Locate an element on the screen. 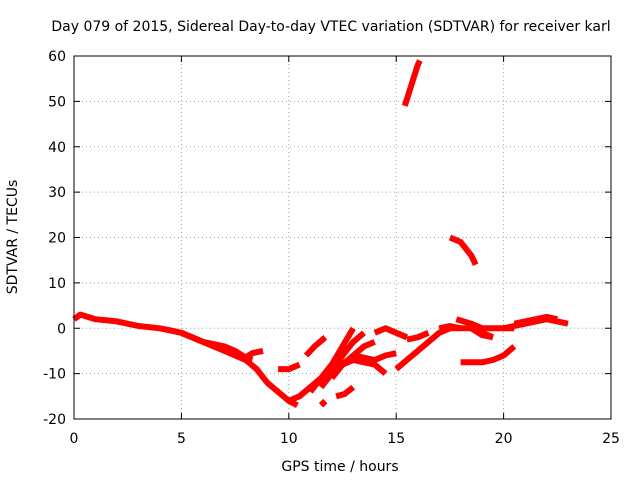  series-arc-a is located at coordinates (251, 355).